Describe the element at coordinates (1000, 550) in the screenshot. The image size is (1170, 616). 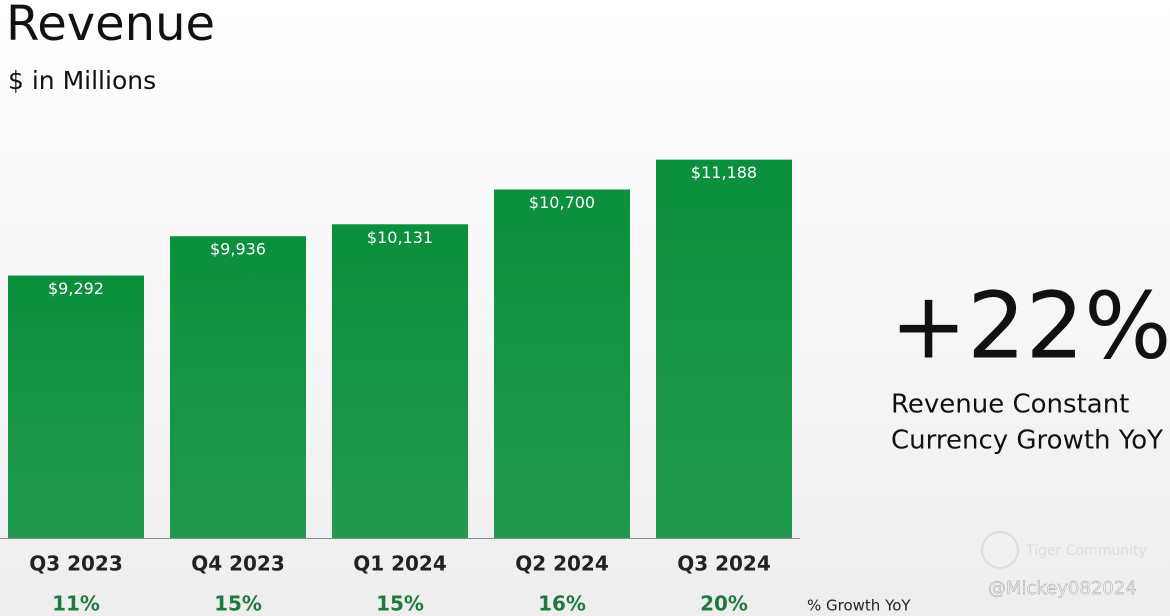
I see `watermark-icon` at that location.